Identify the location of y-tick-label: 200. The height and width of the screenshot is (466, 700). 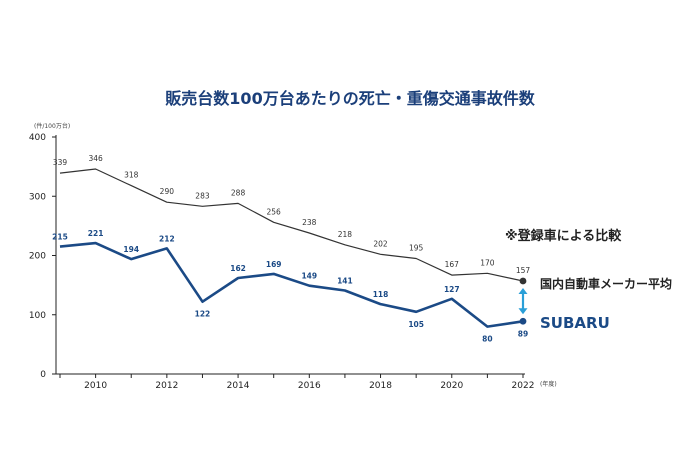
(37, 257).